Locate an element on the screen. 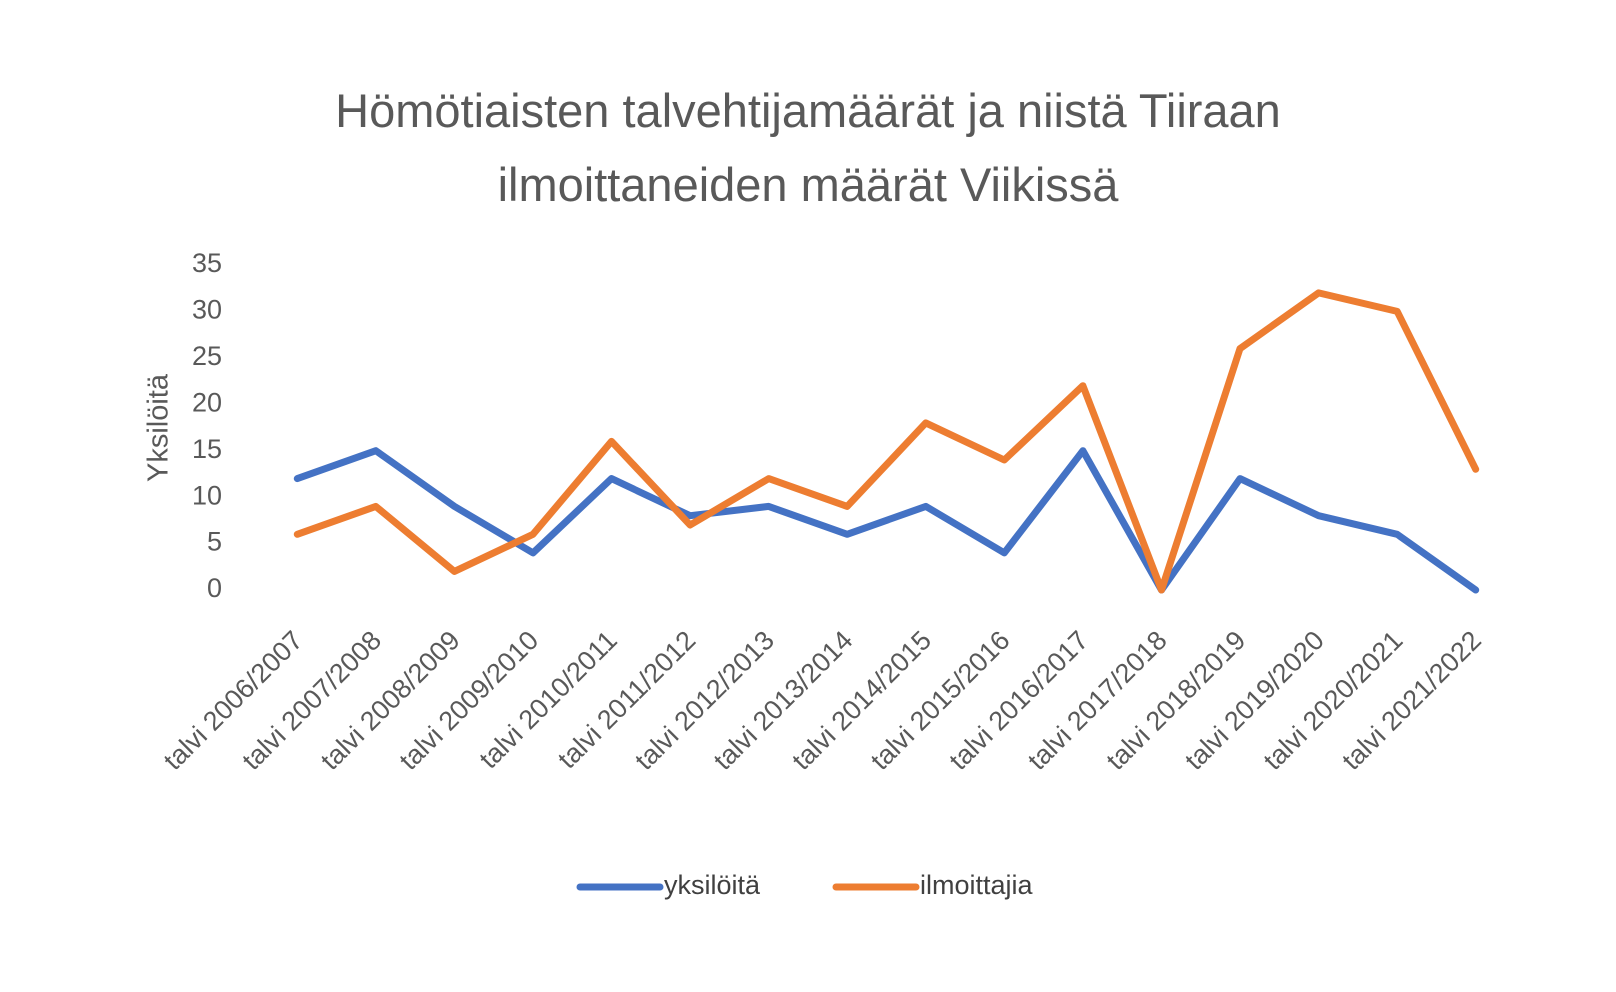  y-tick-label: 5 is located at coordinates (214, 542).